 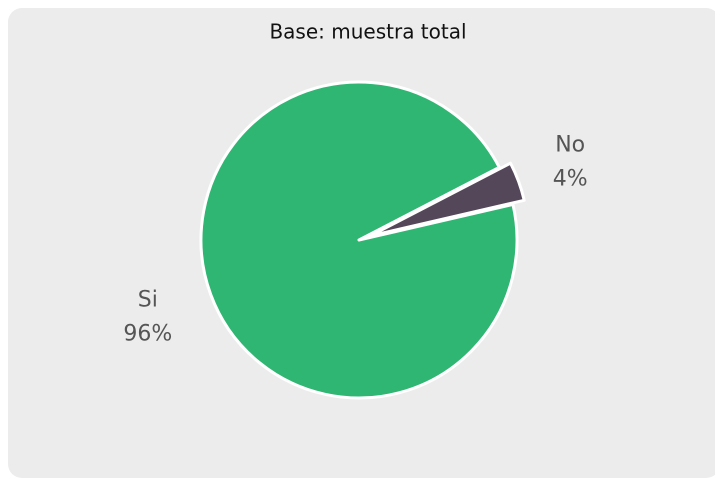 I want to click on slice-label: Si, so click(x=148, y=300).